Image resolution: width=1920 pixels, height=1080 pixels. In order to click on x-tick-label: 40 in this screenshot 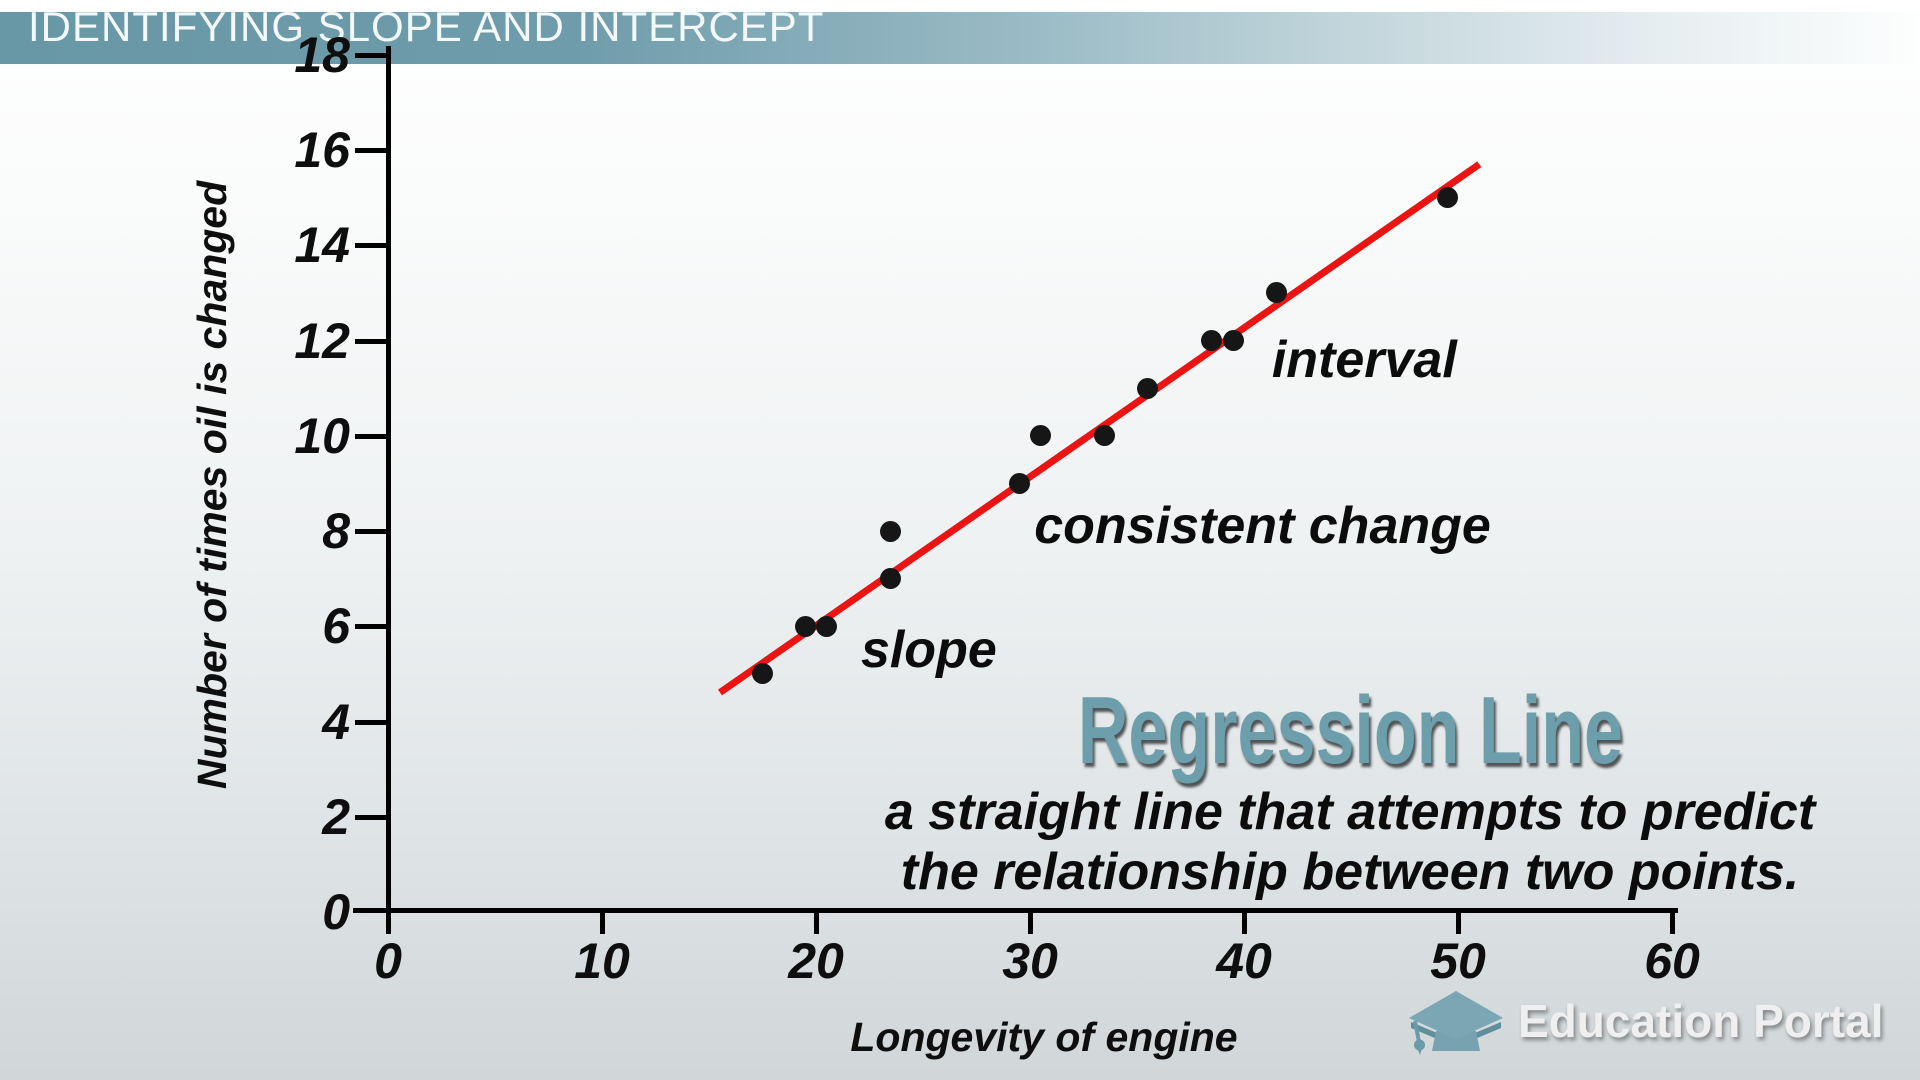, I will do `click(1244, 961)`.